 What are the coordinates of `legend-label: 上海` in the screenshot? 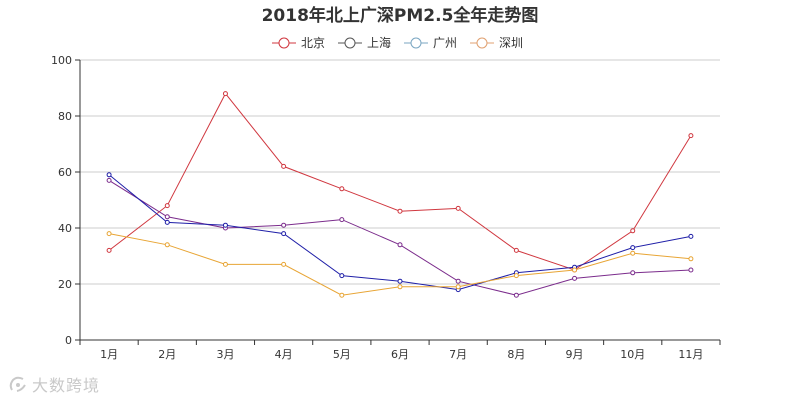 It's located at (379, 42).